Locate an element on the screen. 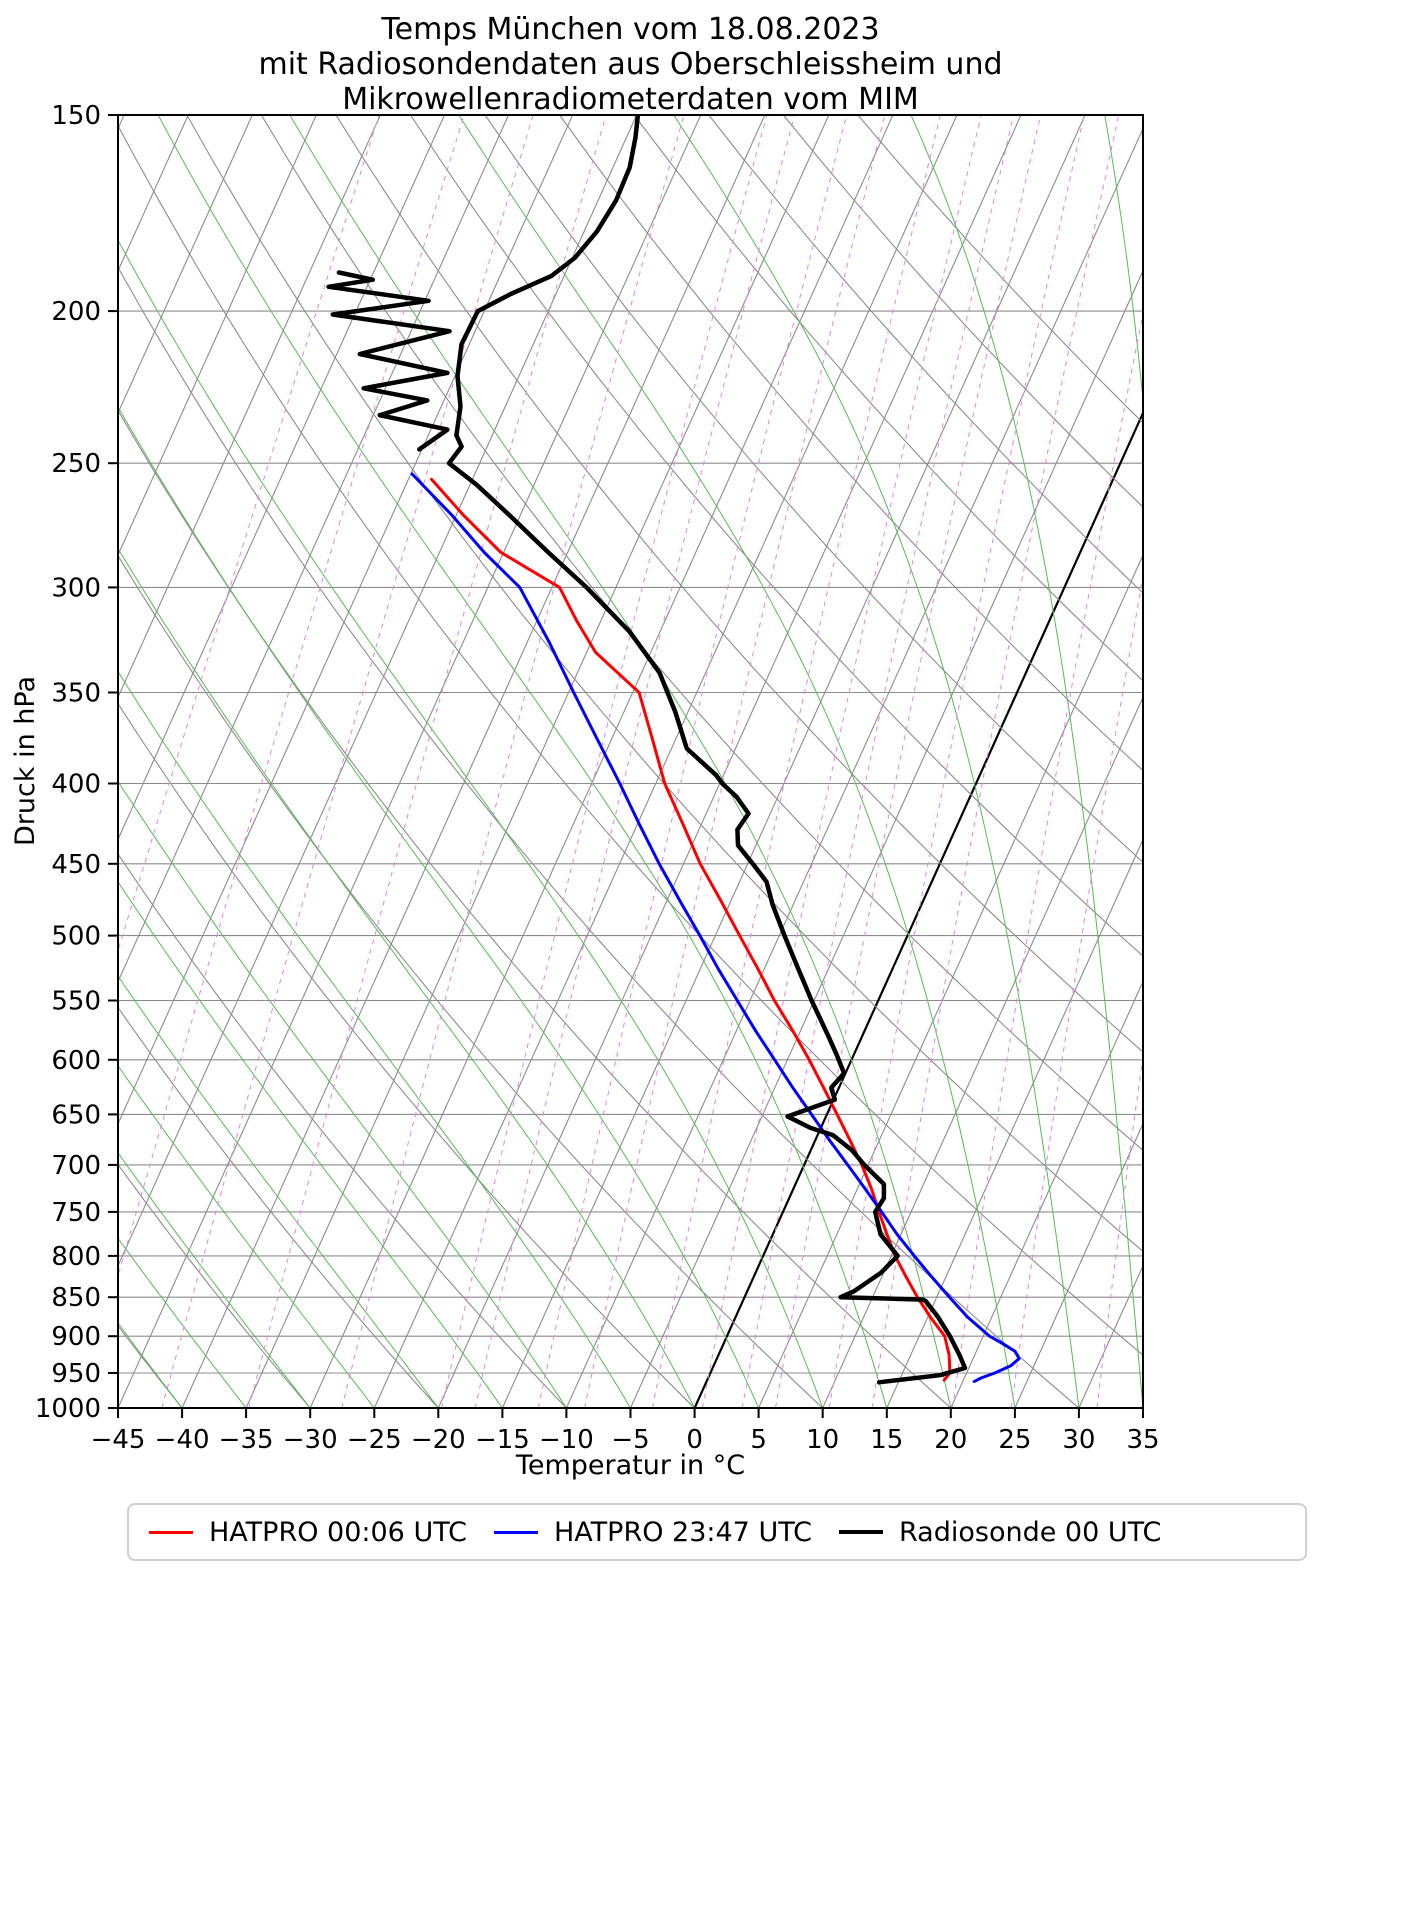 The image size is (1427, 1907). x-tick-label: −20 is located at coordinates (438, 1440).